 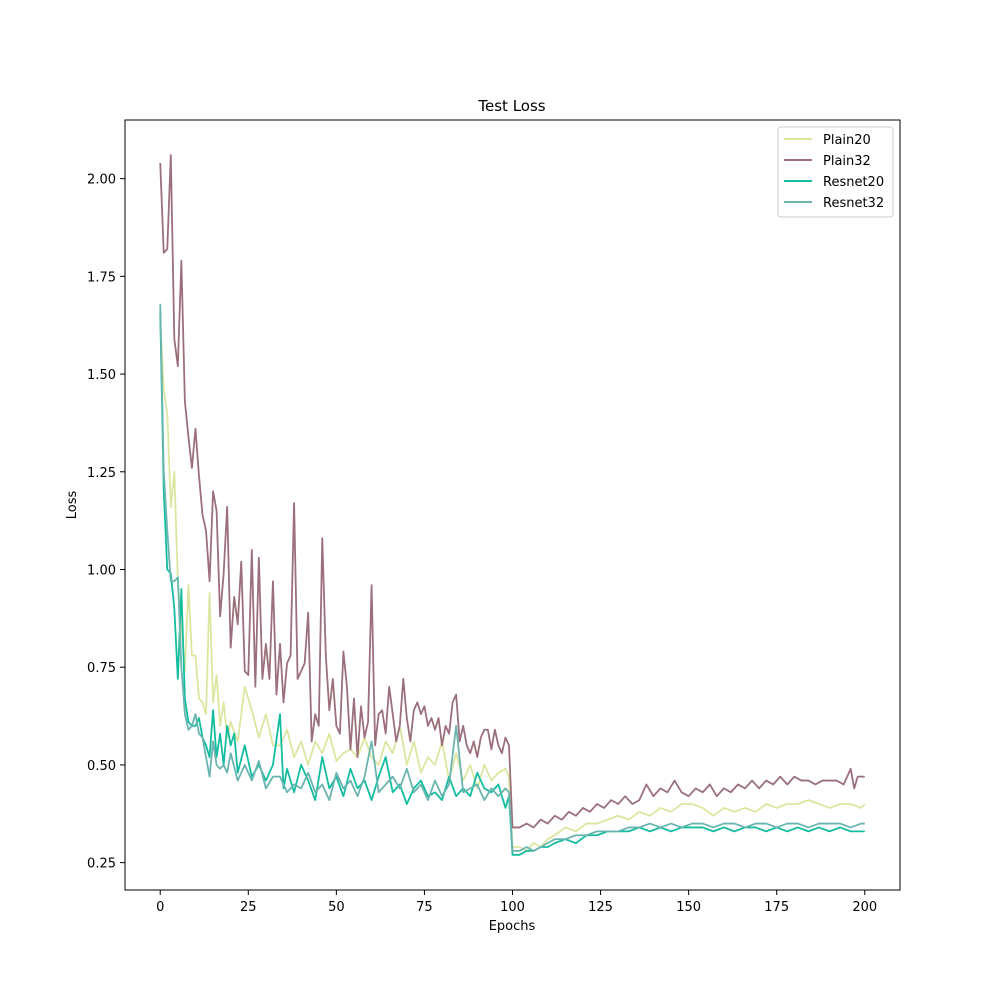 What do you see at coordinates (600, 907) in the screenshot?
I see `x-tick-label: 125` at bounding box center [600, 907].